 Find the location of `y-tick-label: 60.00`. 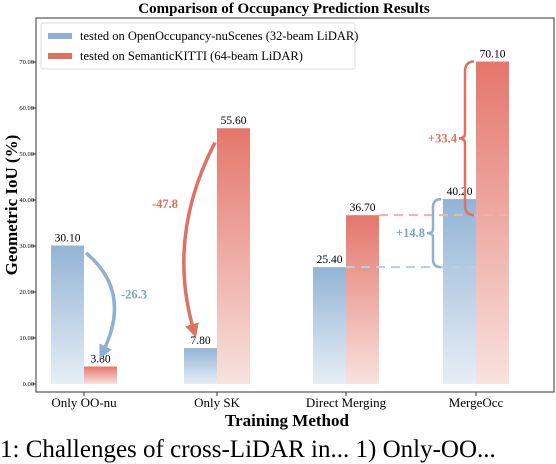

y-tick-label: 60.00 is located at coordinates (26, 108).